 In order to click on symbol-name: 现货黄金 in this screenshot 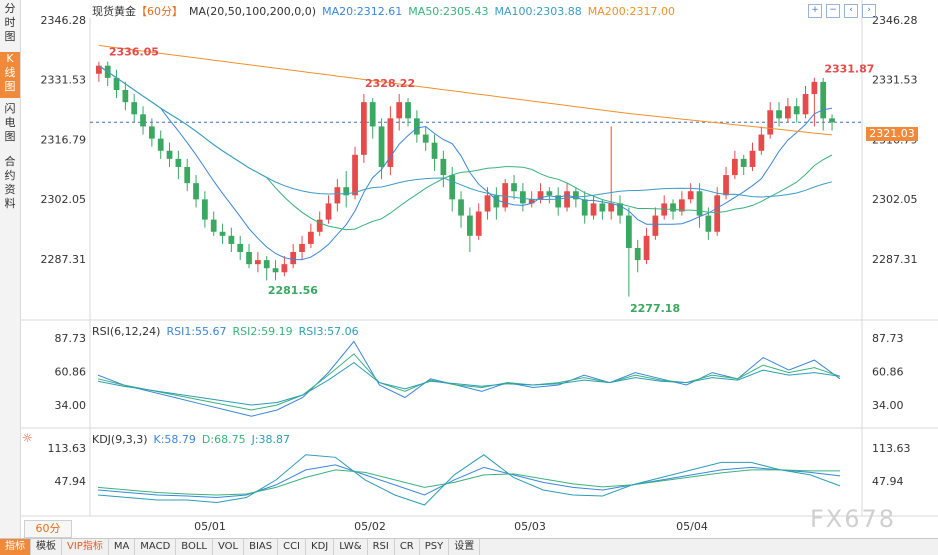, I will do `click(114, 11)`.